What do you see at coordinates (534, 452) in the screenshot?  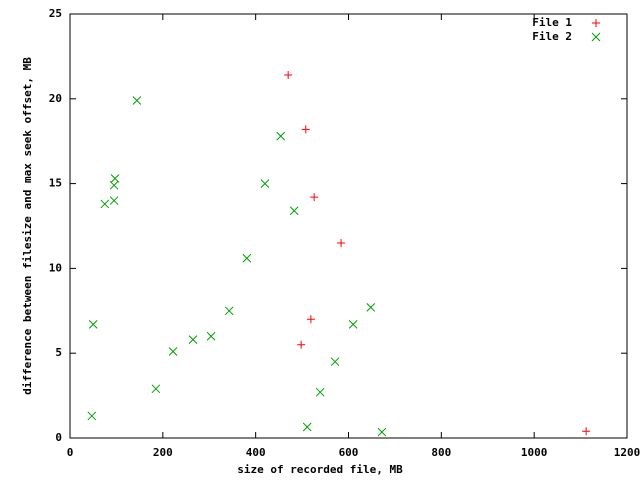 I see `x-tick-label: 1000` at bounding box center [534, 452].